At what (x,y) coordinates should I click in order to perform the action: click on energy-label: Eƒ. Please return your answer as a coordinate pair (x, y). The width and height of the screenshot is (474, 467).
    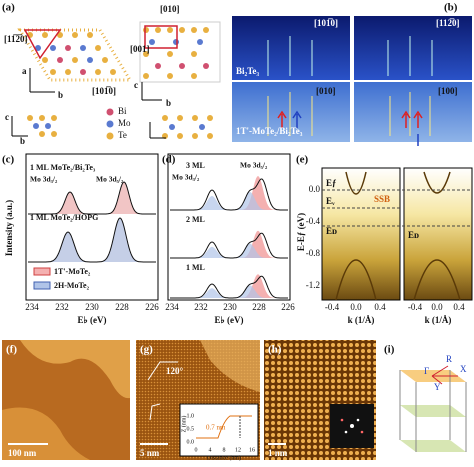
    Looking at the image, I should click on (331, 183).